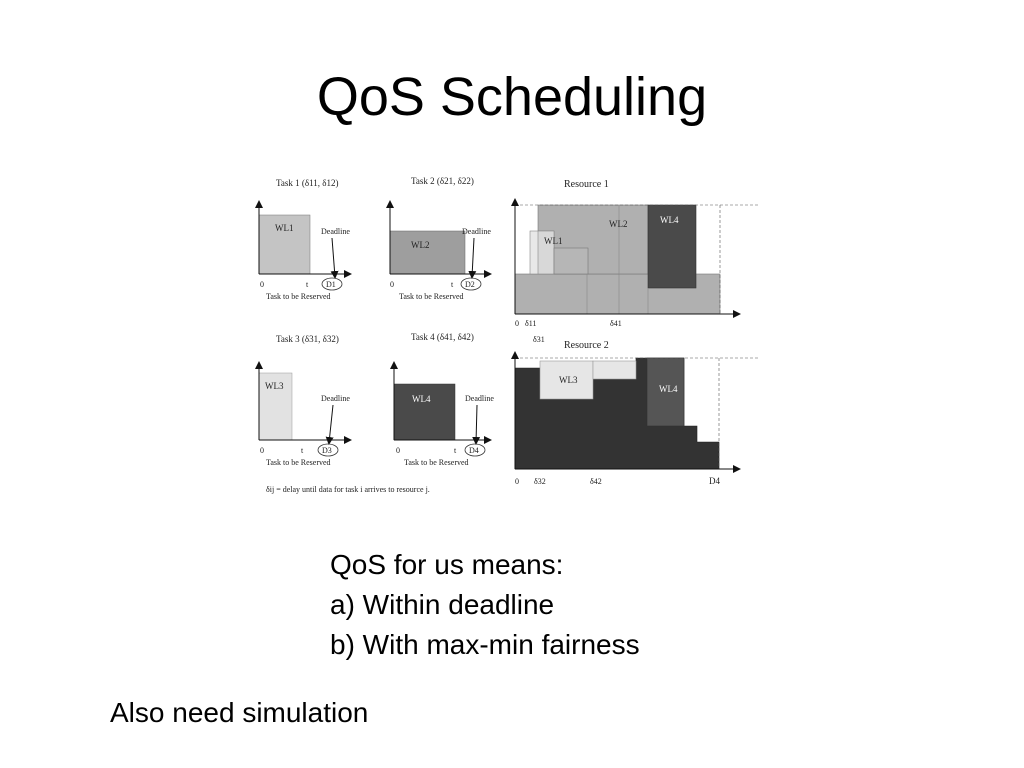  What do you see at coordinates (618, 224) in the screenshot?
I see `resource-1-wl2-label: WL2` at bounding box center [618, 224].